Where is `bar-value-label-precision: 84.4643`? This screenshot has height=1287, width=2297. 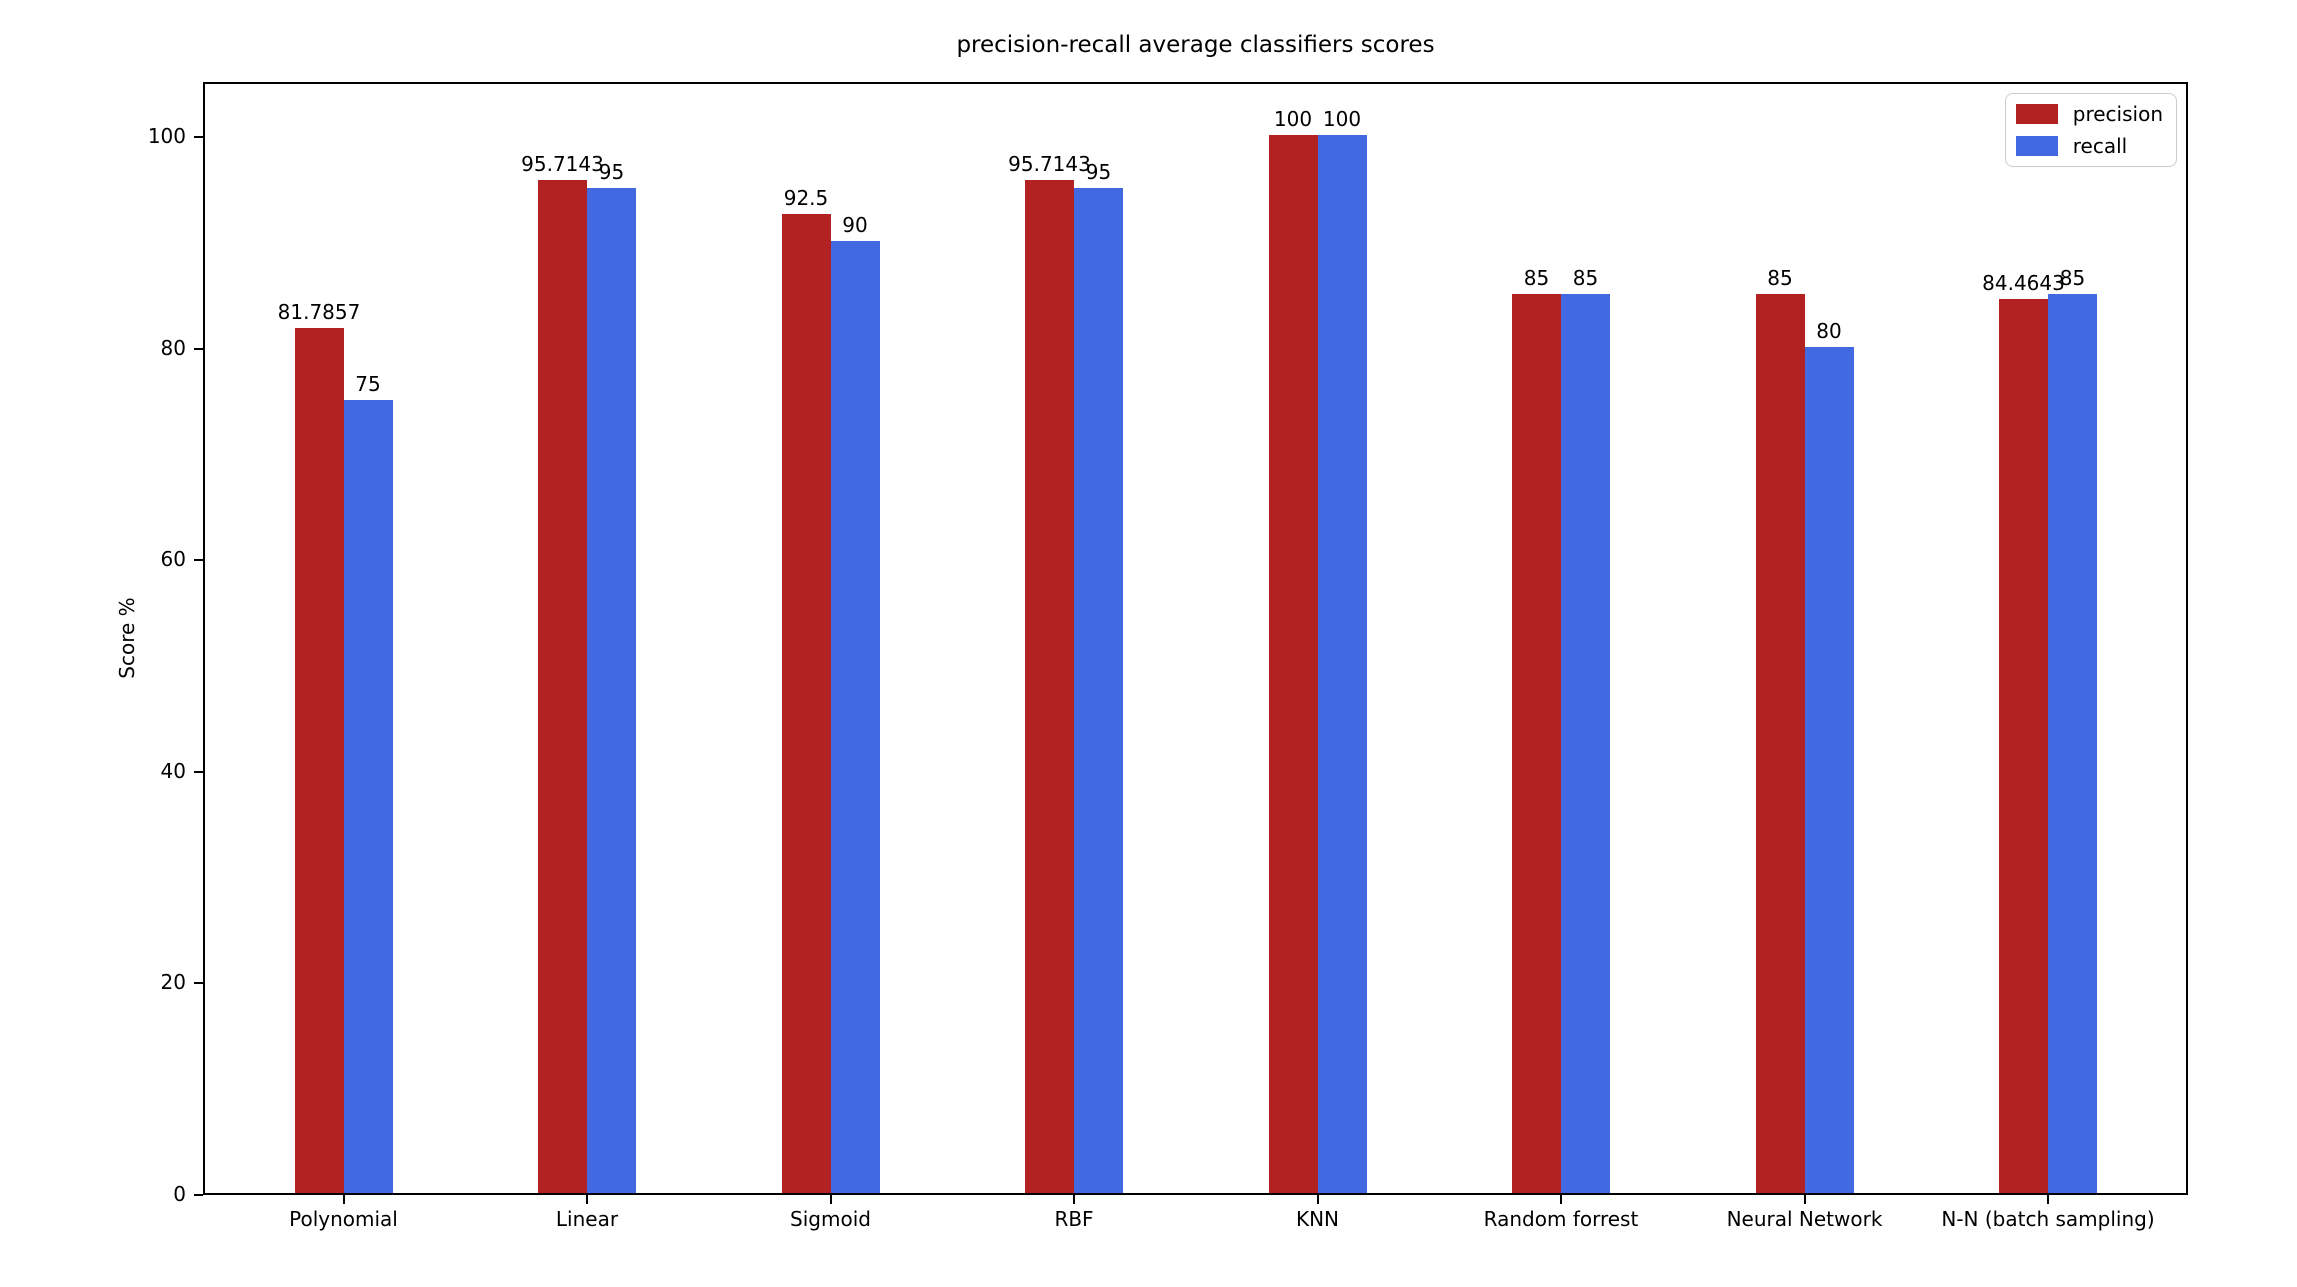 bar-value-label-precision: 84.4643 is located at coordinates (2023, 283).